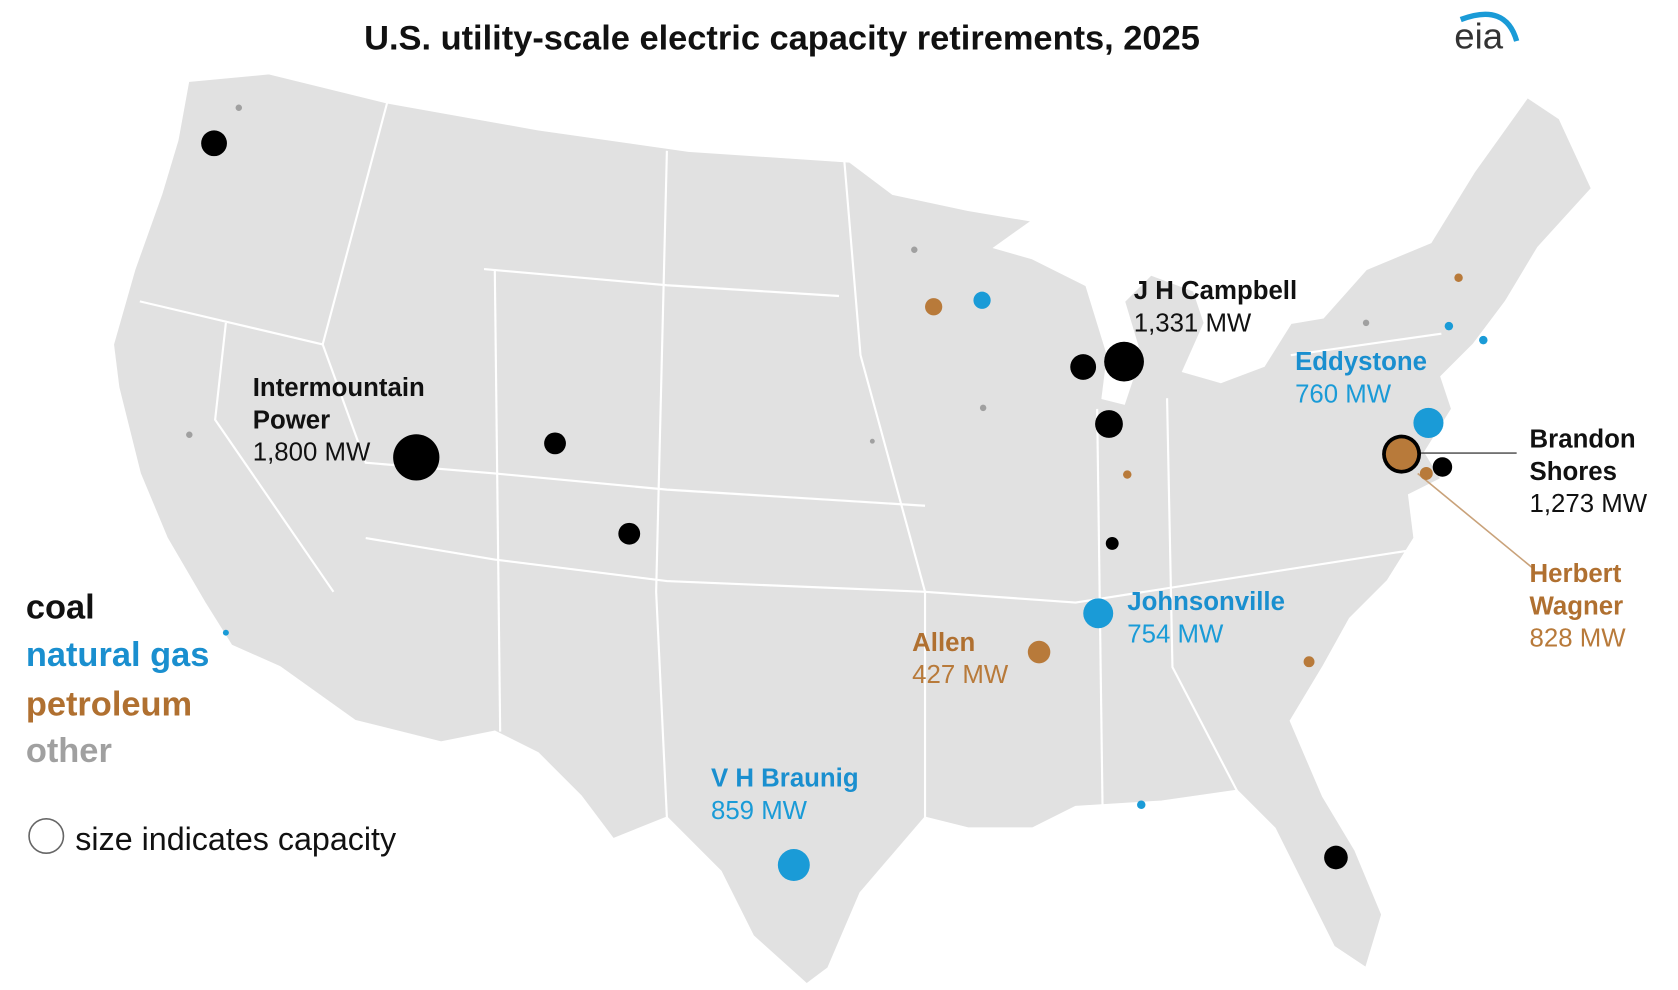 The height and width of the screenshot is (990, 1678). Describe the element at coordinates (1579, 590) in the screenshot. I see `plant-name: Herbert Wagner` at that location.